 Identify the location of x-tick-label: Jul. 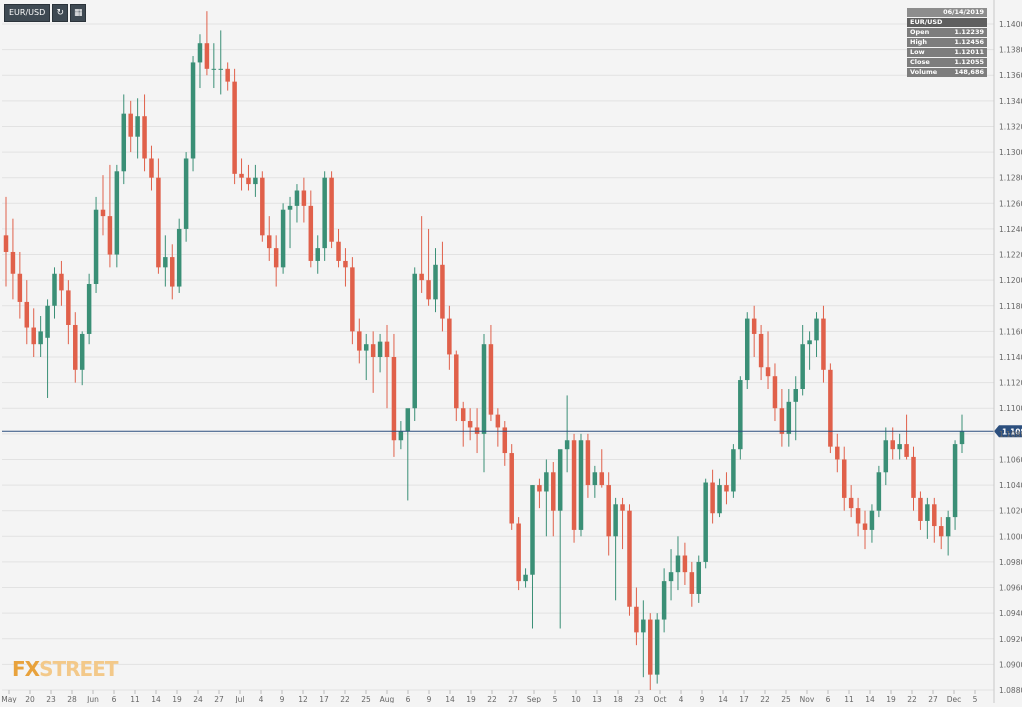
(239, 699).